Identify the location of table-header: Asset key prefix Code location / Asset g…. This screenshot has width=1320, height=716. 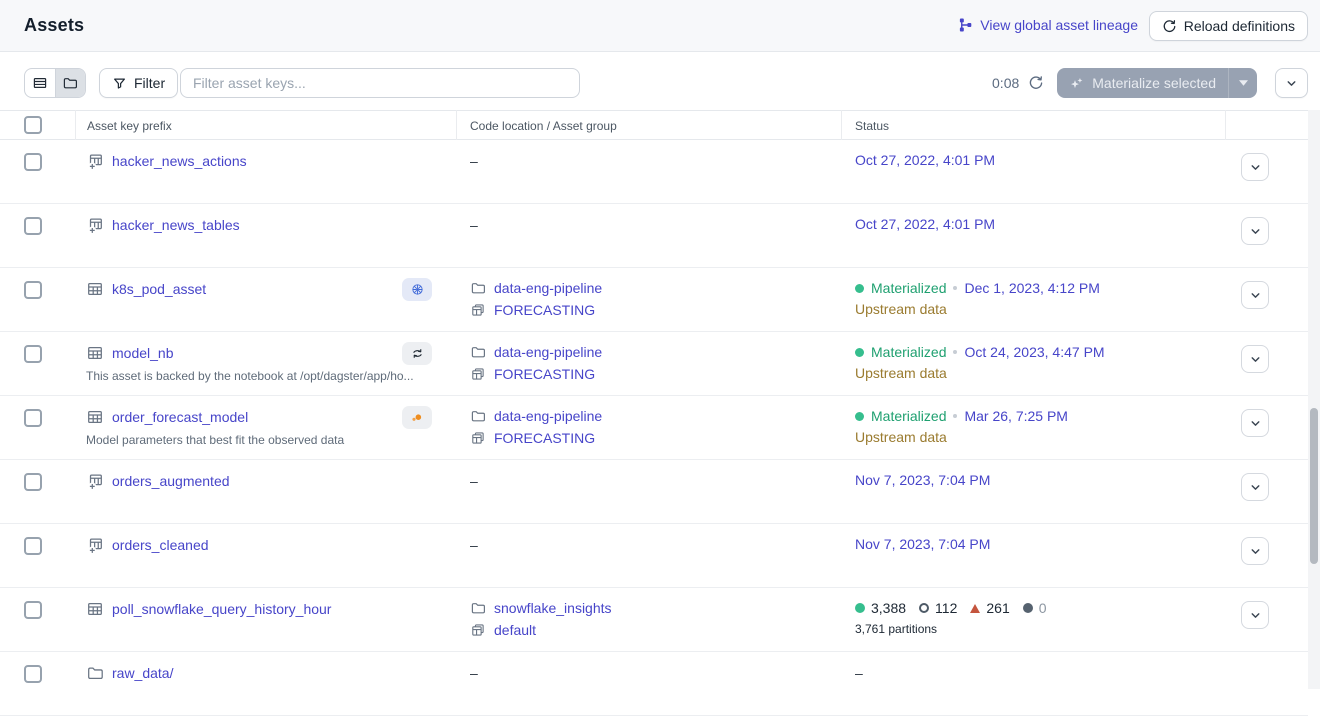
(654, 125).